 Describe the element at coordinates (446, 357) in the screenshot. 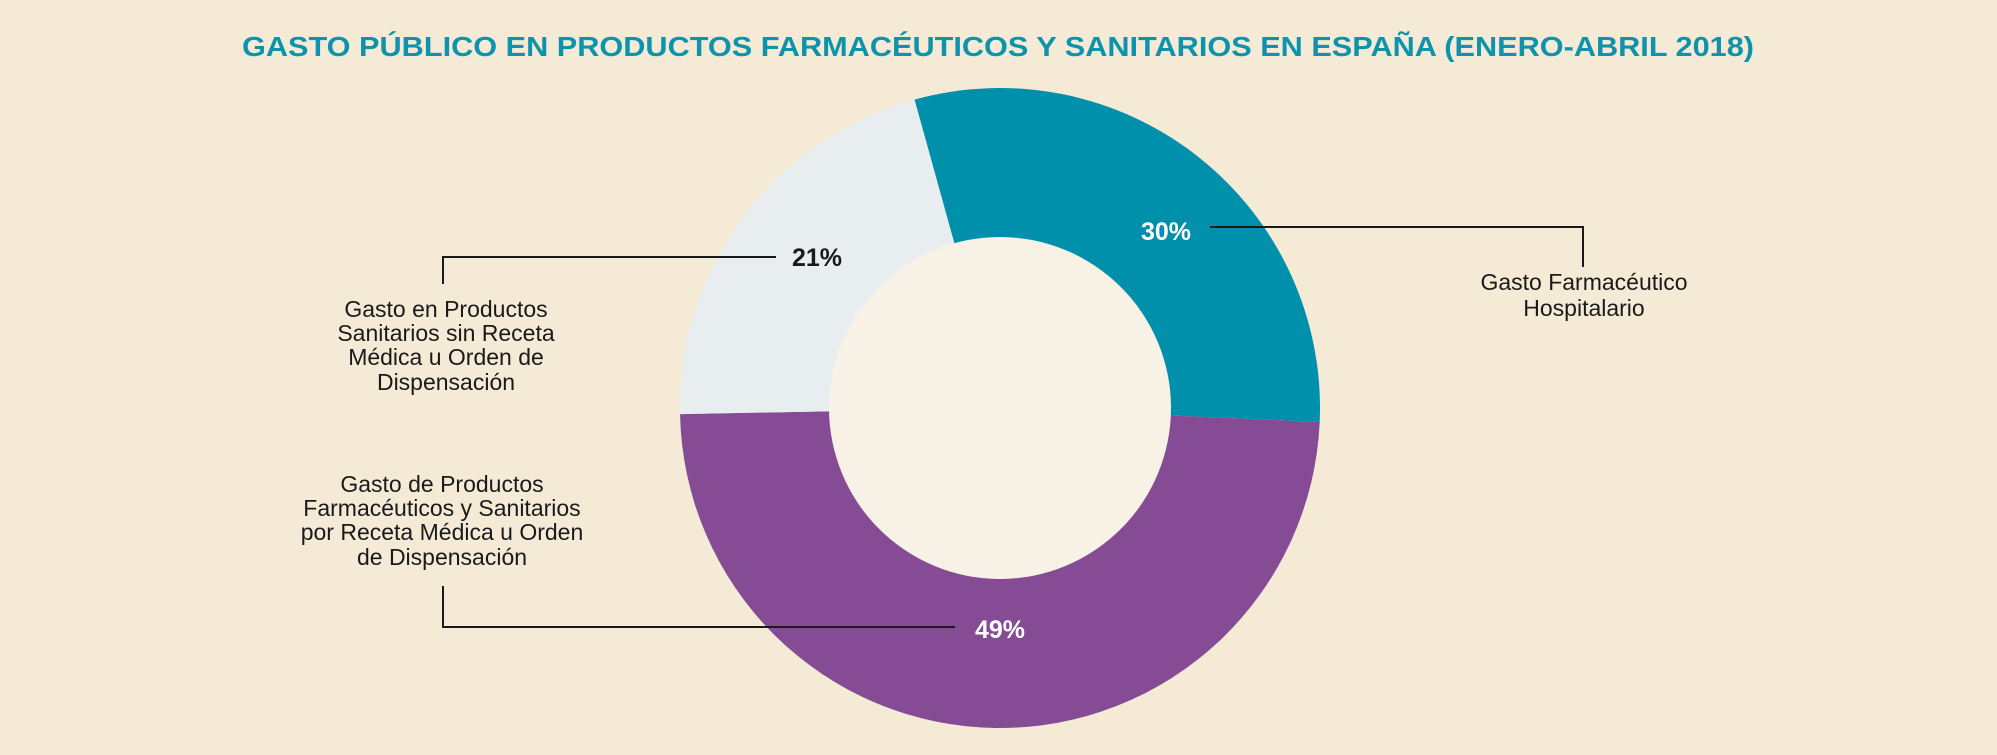

I see `label-line: Médica u Orden de` at that location.